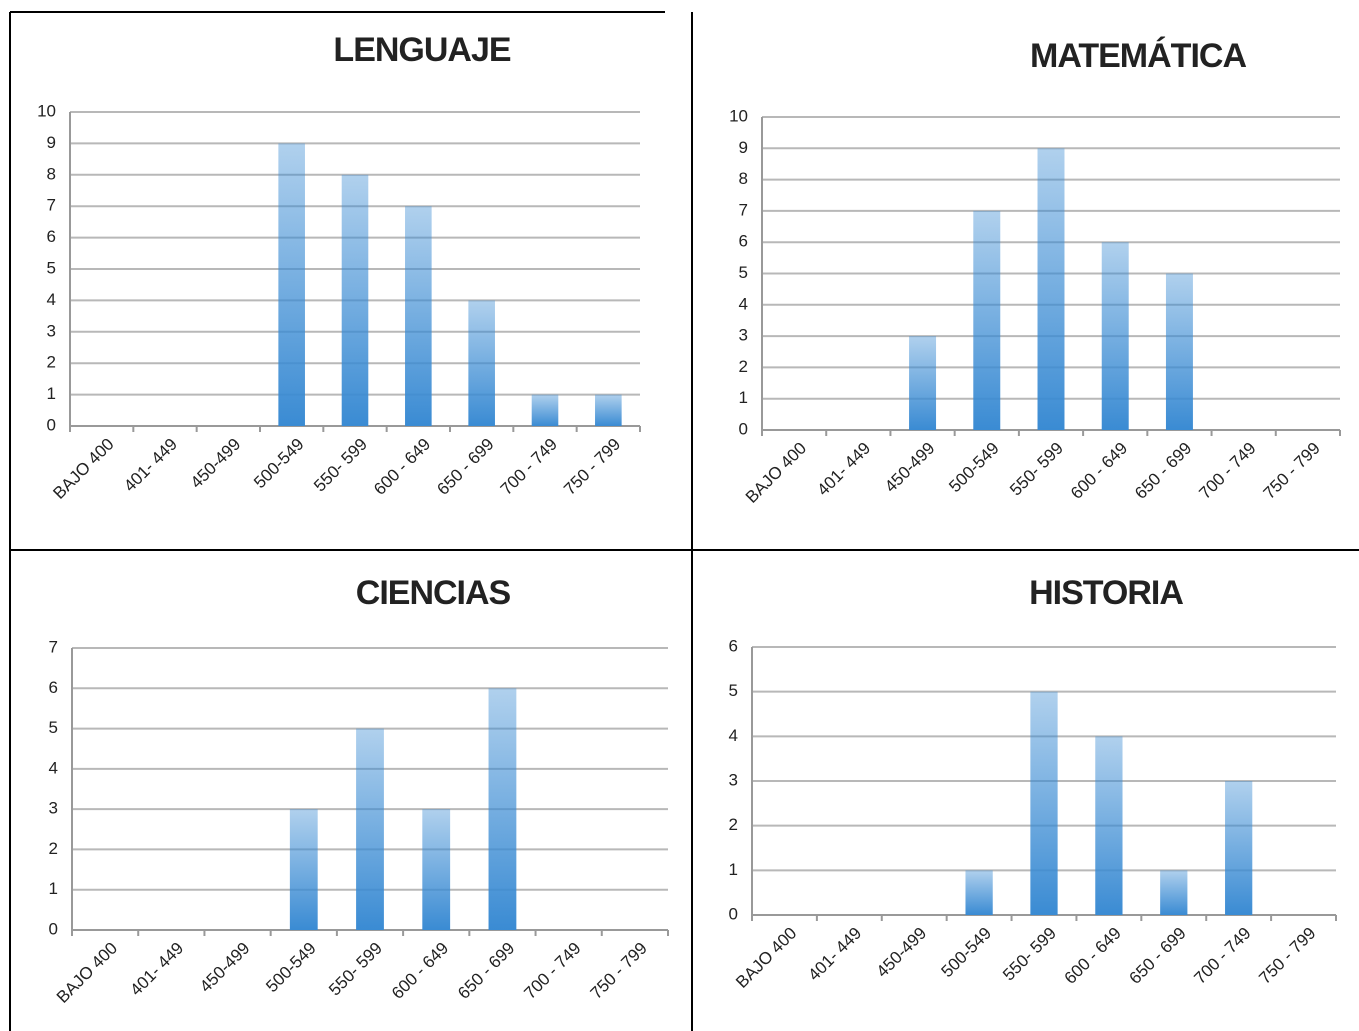  Describe the element at coordinates (433, 593) in the screenshot. I see `chart-title: CIENCIAS` at that location.